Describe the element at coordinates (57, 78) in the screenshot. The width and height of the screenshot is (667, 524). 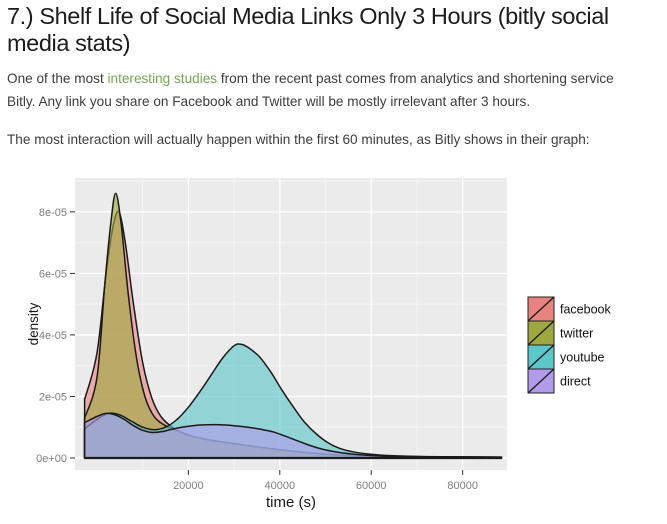
I see `intro-text-before-link: One of the most` at that location.